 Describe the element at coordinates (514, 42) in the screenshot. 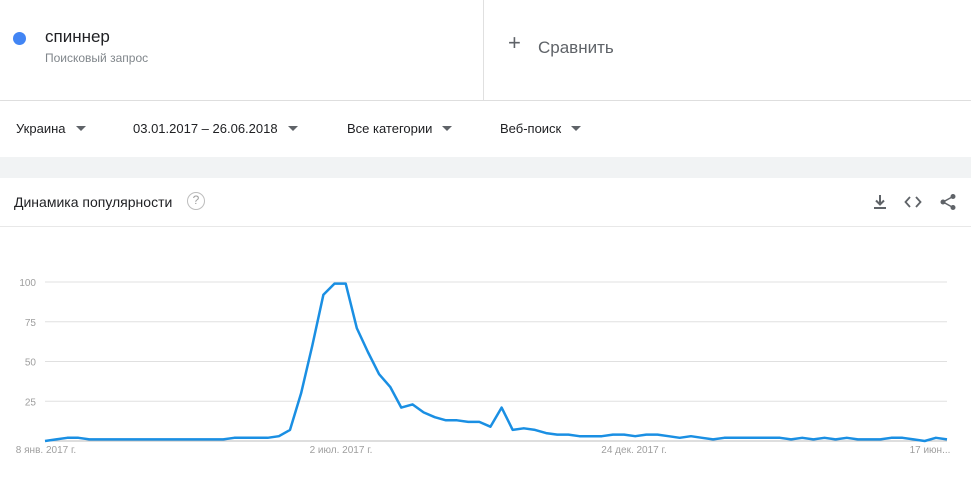

I see `plus-icon: +` at that location.